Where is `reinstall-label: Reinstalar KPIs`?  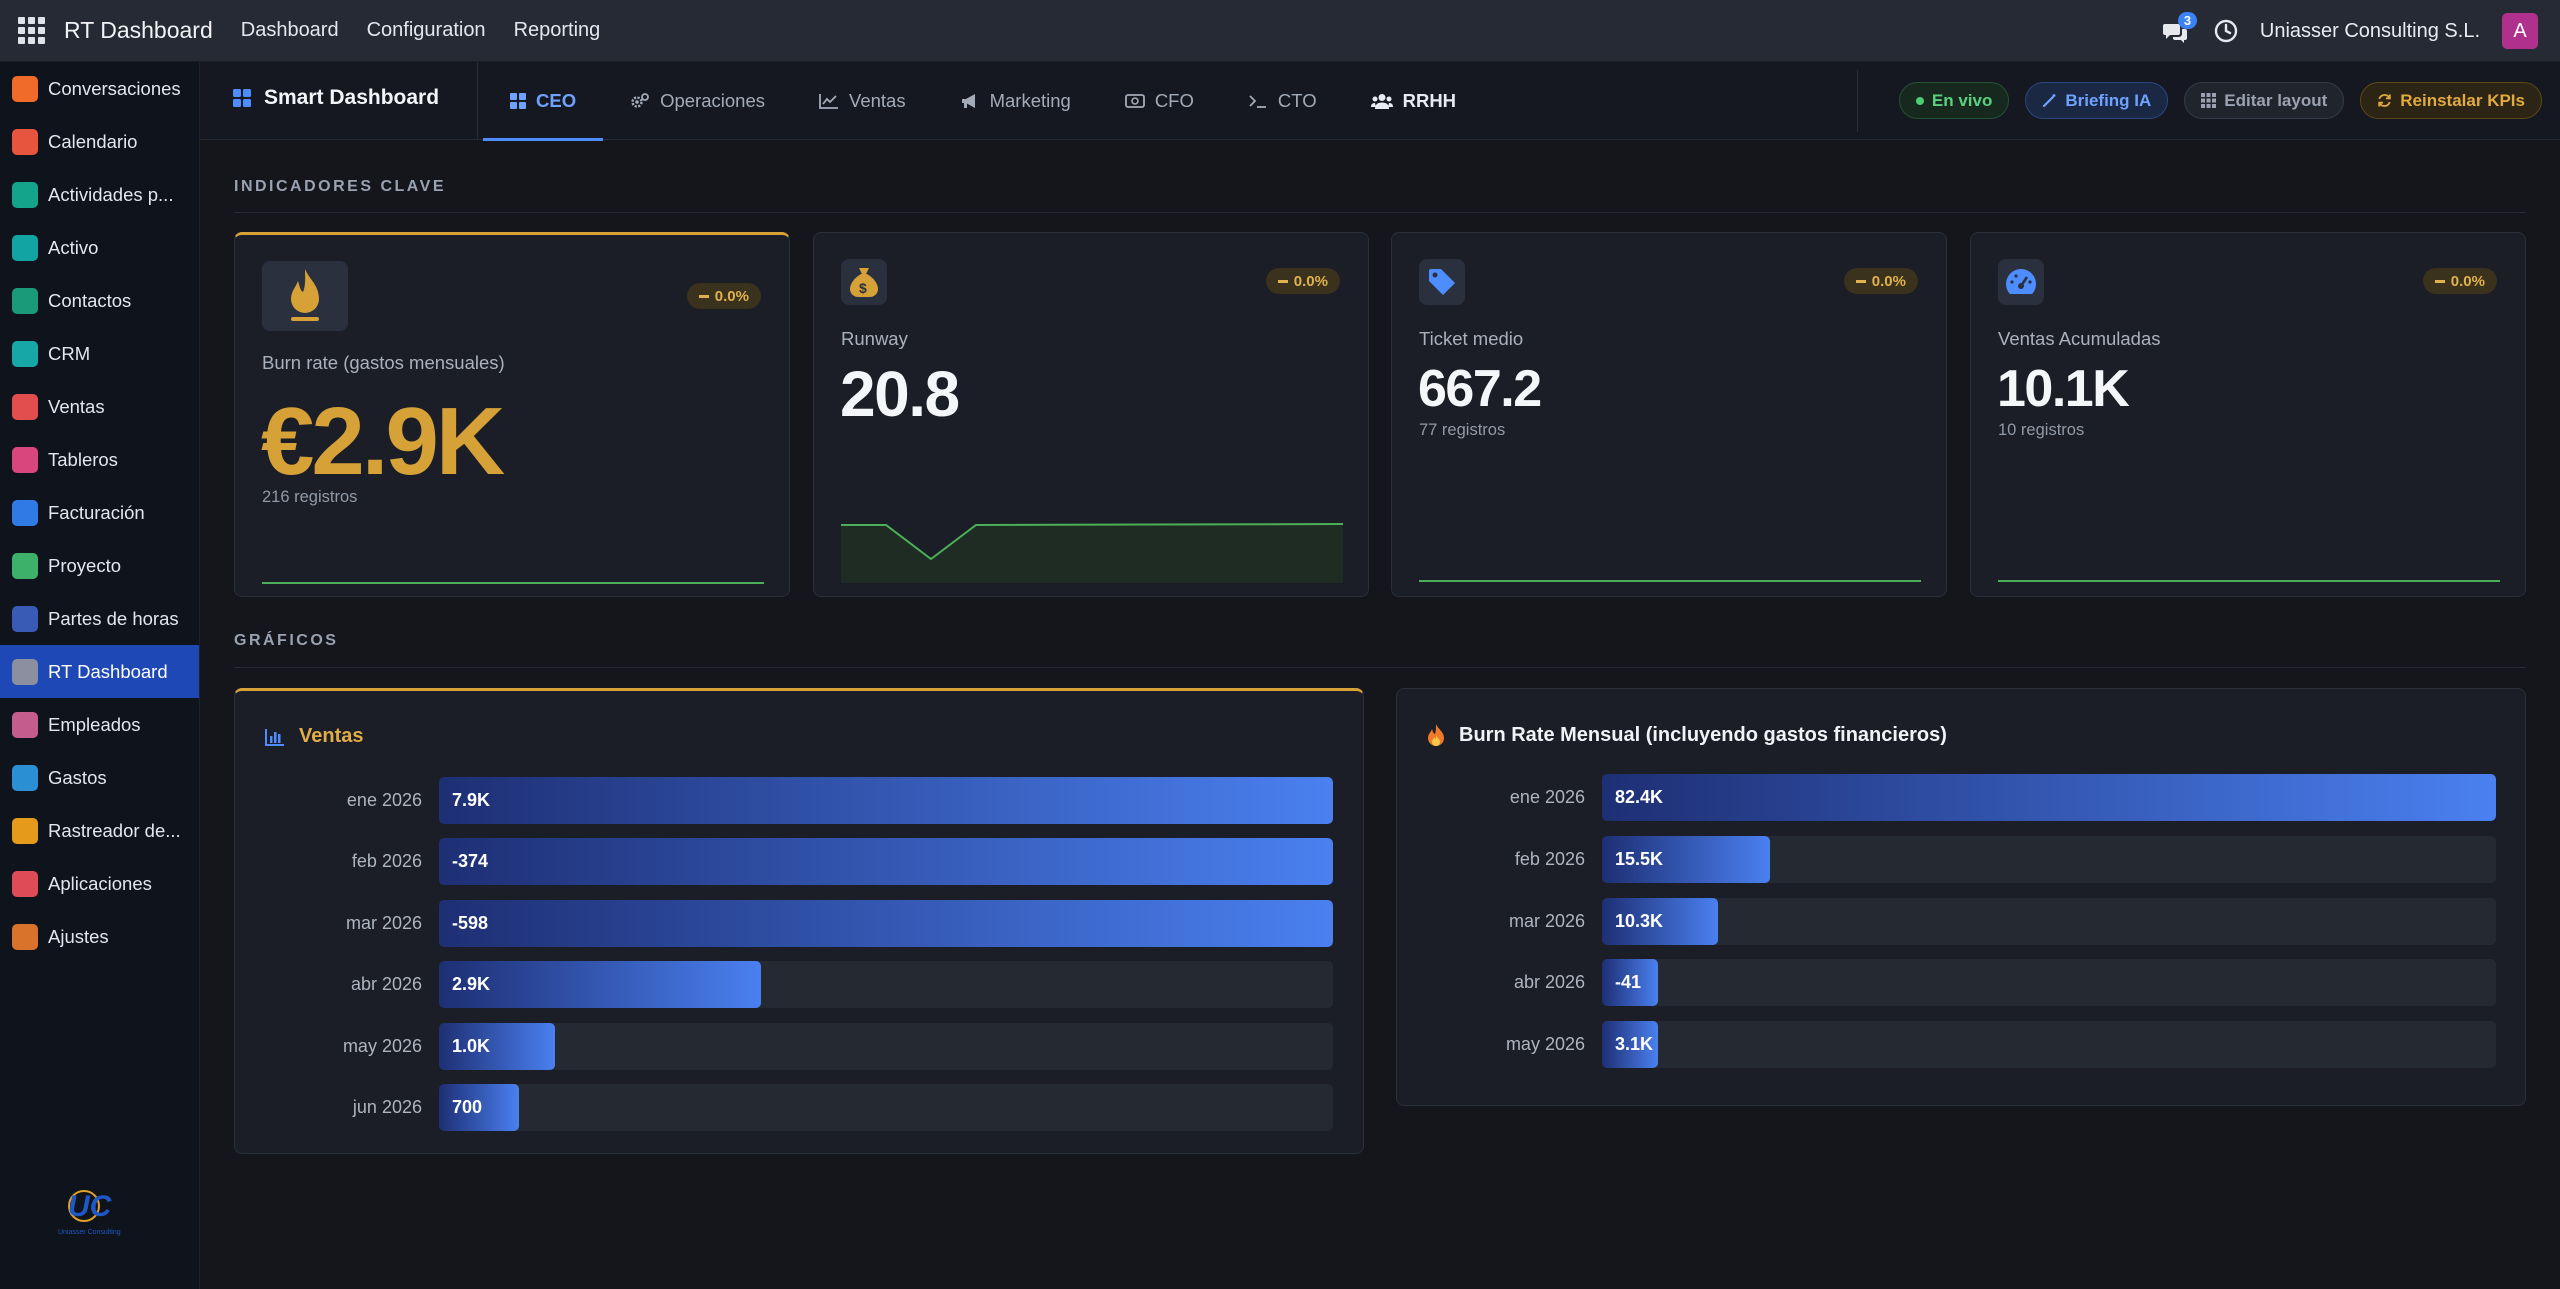 reinstall-label: Reinstalar KPIs is located at coordinates (2462, 100).